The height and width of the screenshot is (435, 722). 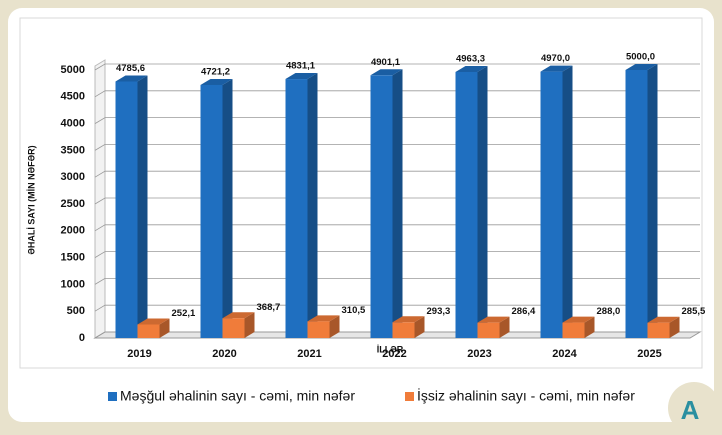 What do you see at coordinates (694, 311) in the screenshot?
I see `value-label: 285,5` at bounding box center [694, 311].